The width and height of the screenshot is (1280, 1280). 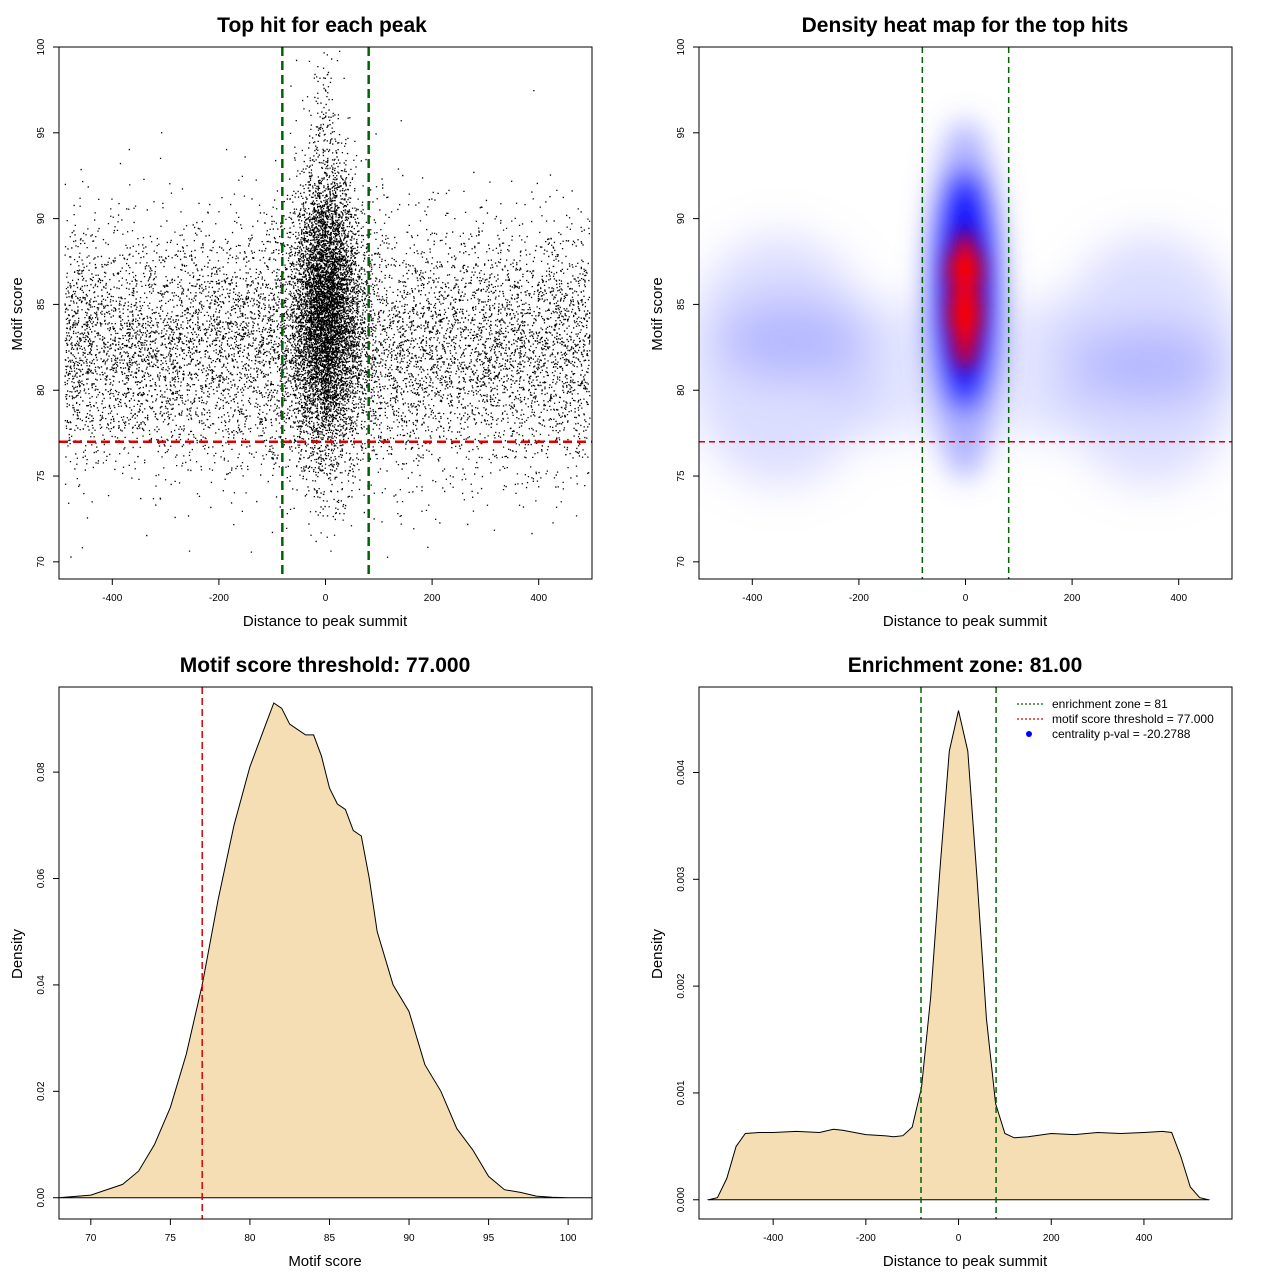 What do you see at coordinates (409, 1238) in the screenshot?
I see `score-x-tick-label: 90` at bounding box center [409, 1238].